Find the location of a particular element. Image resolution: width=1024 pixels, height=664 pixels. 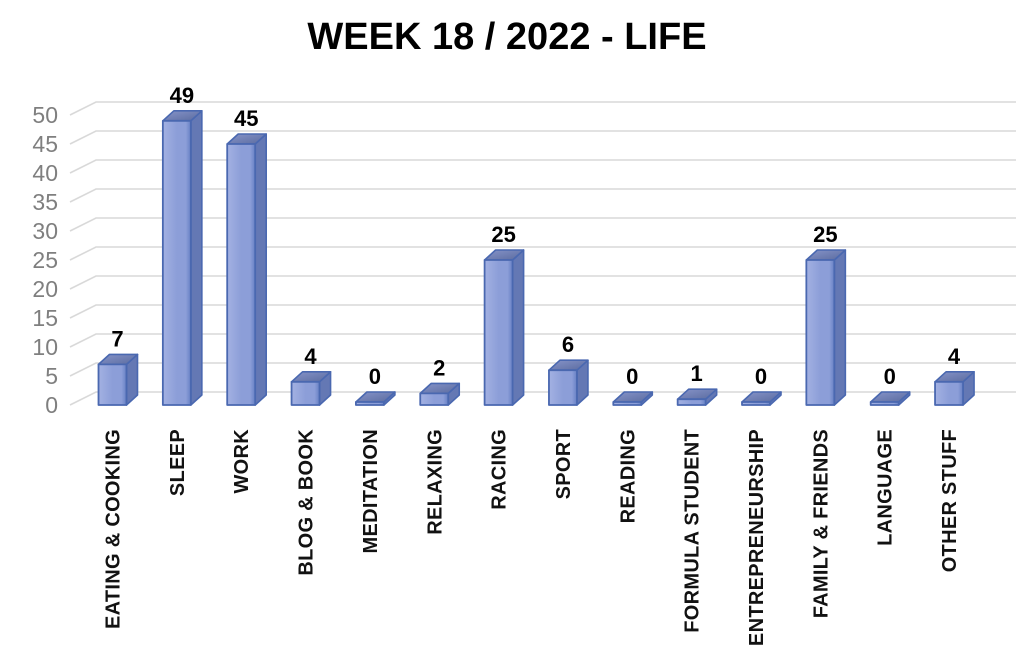

x-axis-category-label: LANGUAGE is located at coordinates (886, 487).